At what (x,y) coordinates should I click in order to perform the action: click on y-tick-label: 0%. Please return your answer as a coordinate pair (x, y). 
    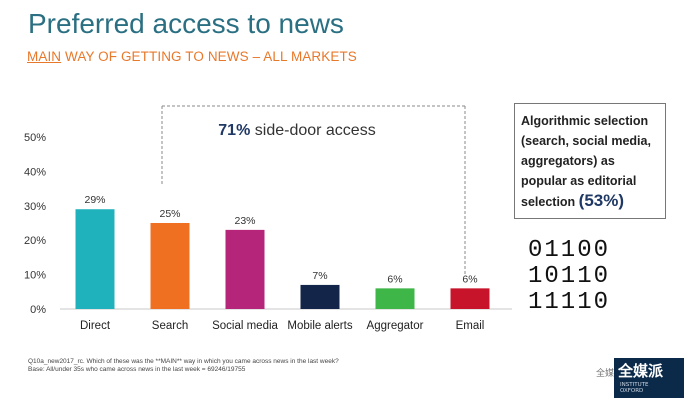
    Looking at the image, I should click on (38, 310).